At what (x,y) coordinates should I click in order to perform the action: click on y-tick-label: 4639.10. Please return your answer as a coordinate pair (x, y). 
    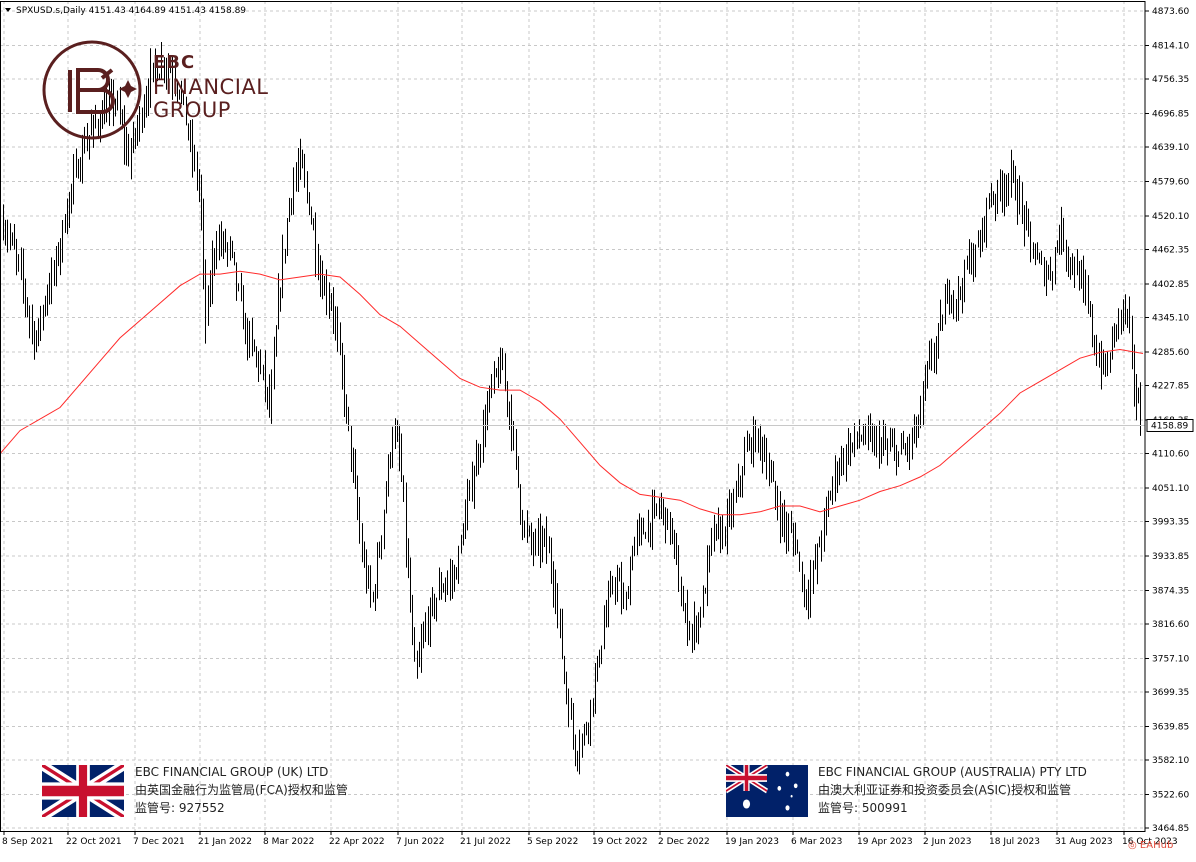
    Looking at the image, I should click on (1170, 148).